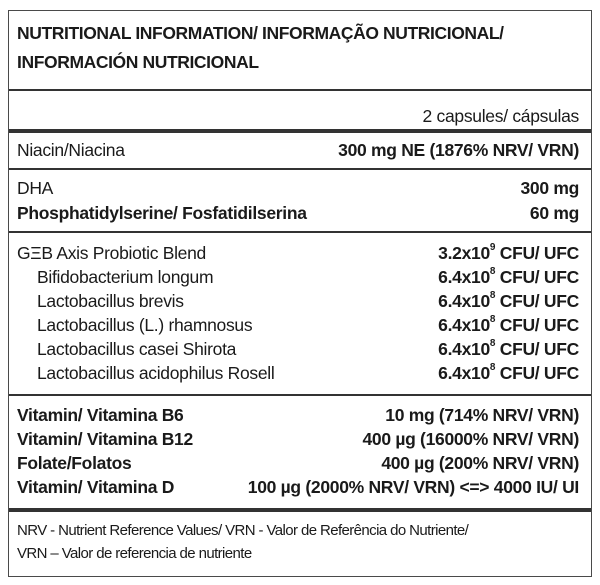  I want to click on strain-row: Lactobacillus brevis 6.4x108 CFU/ UFC, so click(298, 301).